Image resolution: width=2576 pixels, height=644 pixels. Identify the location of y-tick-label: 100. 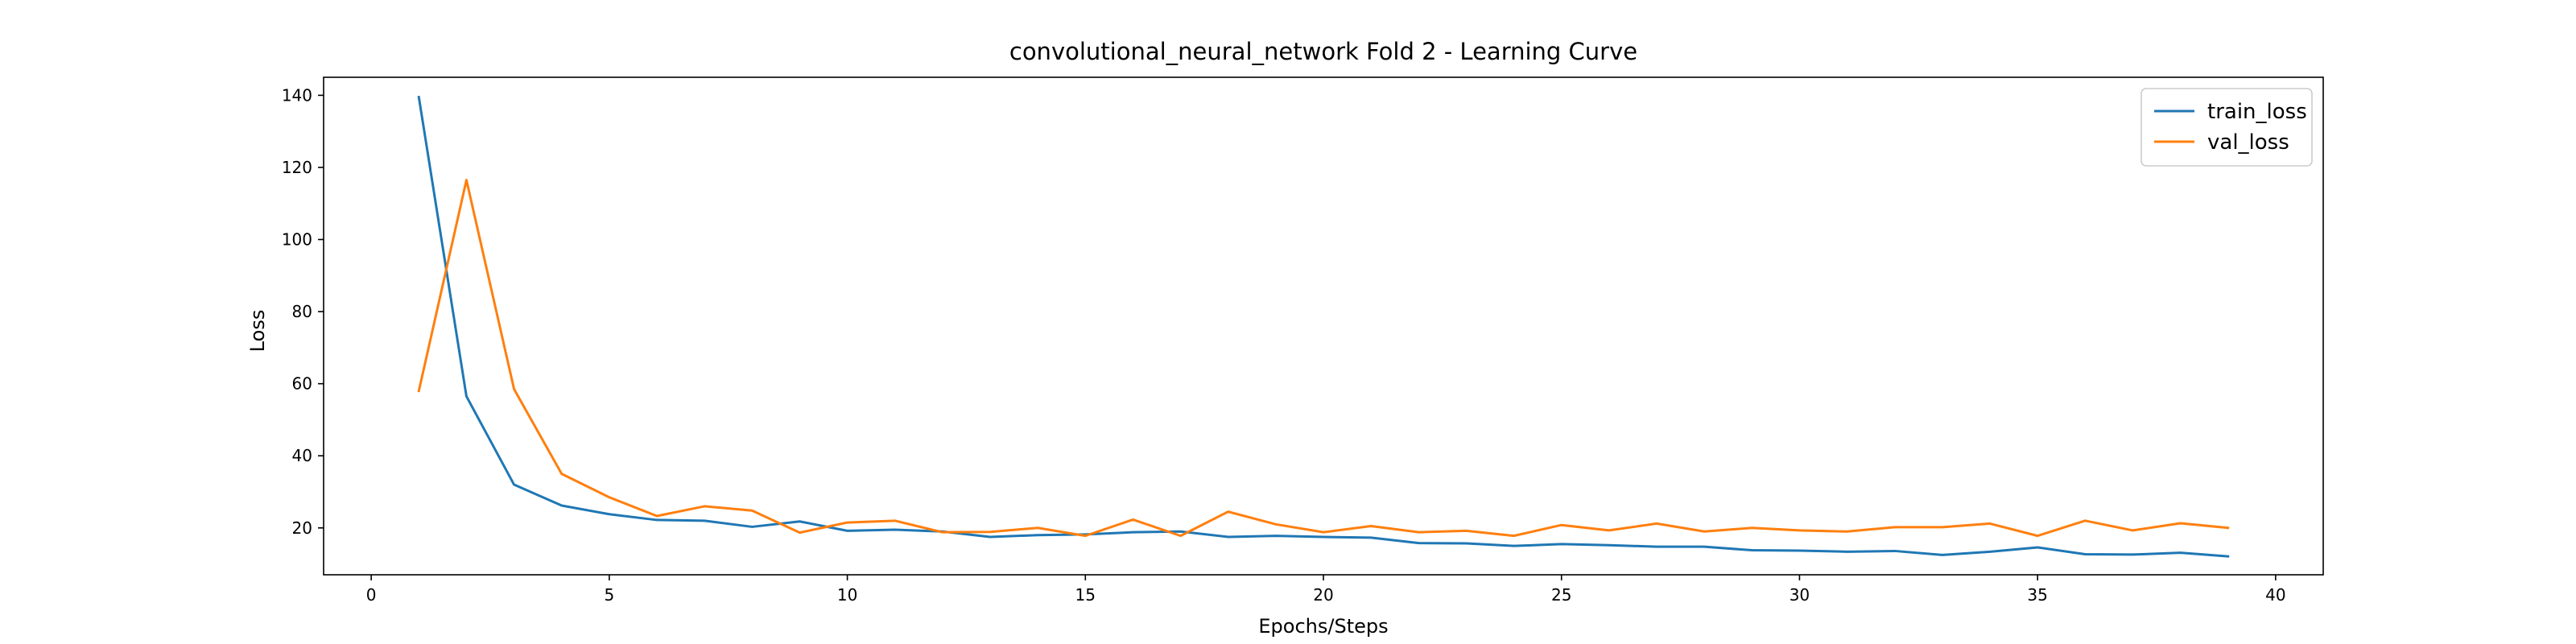
(297, 240).